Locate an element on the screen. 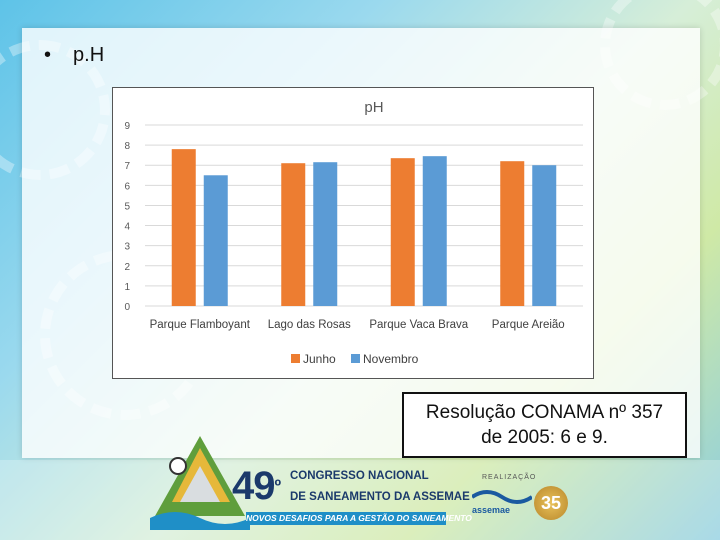 This screenshot has width=720, height=540. legend-label: Junho is located at coordinates (319, 359).